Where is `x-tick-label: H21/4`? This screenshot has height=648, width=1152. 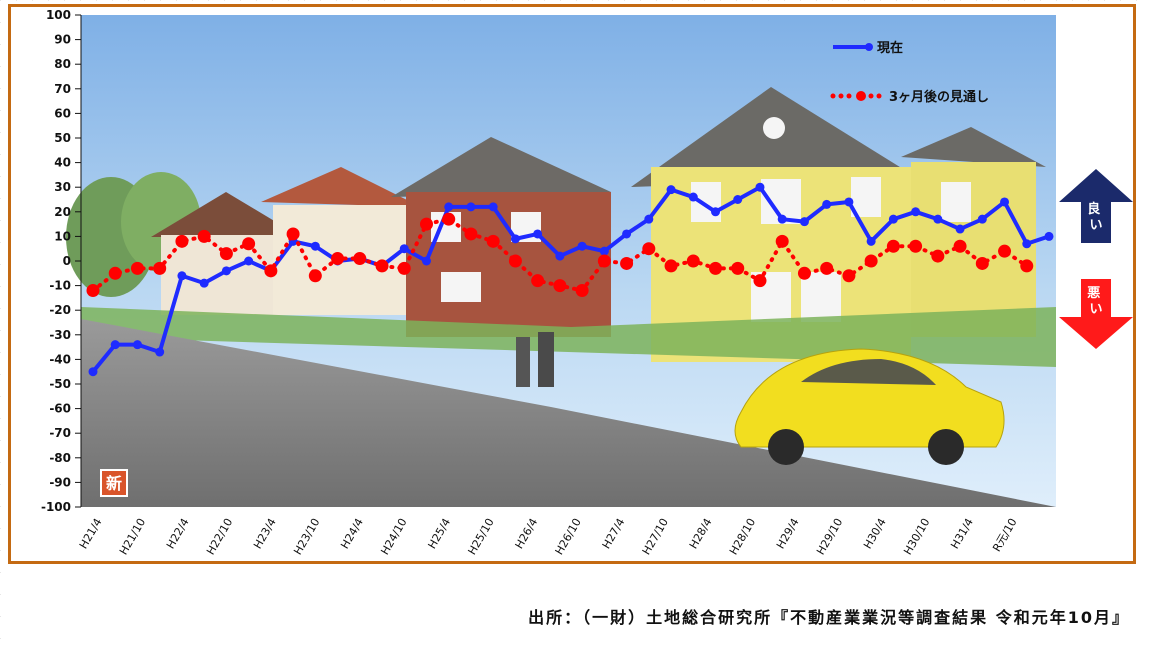 x-tick-label: H21/4 is located at coordinates (91, 533).